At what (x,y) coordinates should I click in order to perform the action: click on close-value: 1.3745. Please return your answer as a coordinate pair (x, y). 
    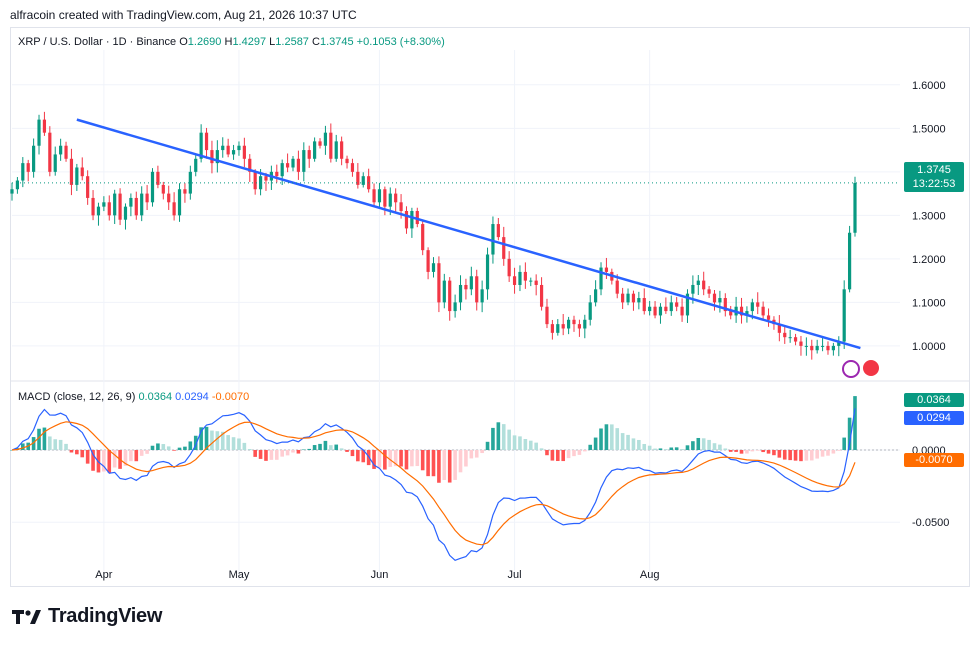
    Looking at the image, I should click on (336, 42).